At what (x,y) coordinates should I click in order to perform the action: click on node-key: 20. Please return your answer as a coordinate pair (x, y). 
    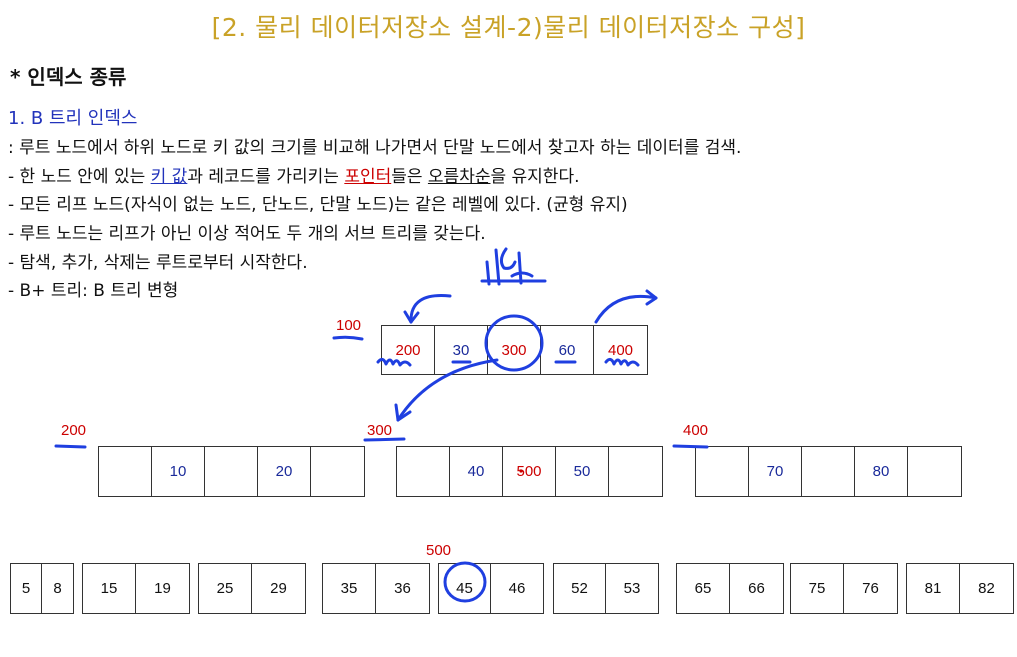
    Looking at the image, I should click on (284, 471).